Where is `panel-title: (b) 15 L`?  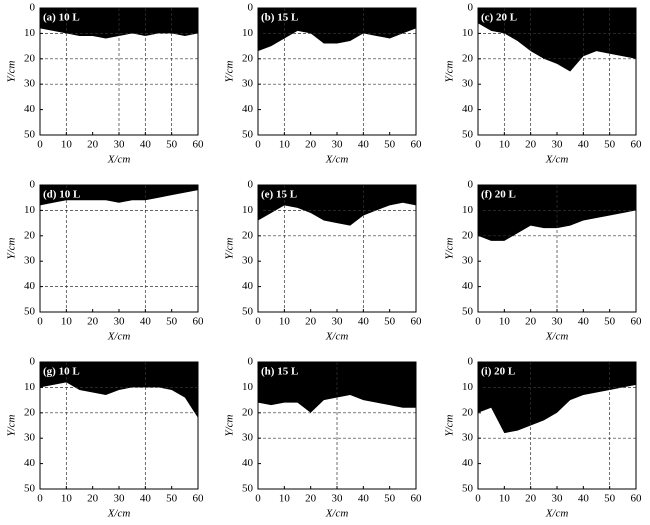
panel-title: (b) 15 L is located at coordinates (279, 18).